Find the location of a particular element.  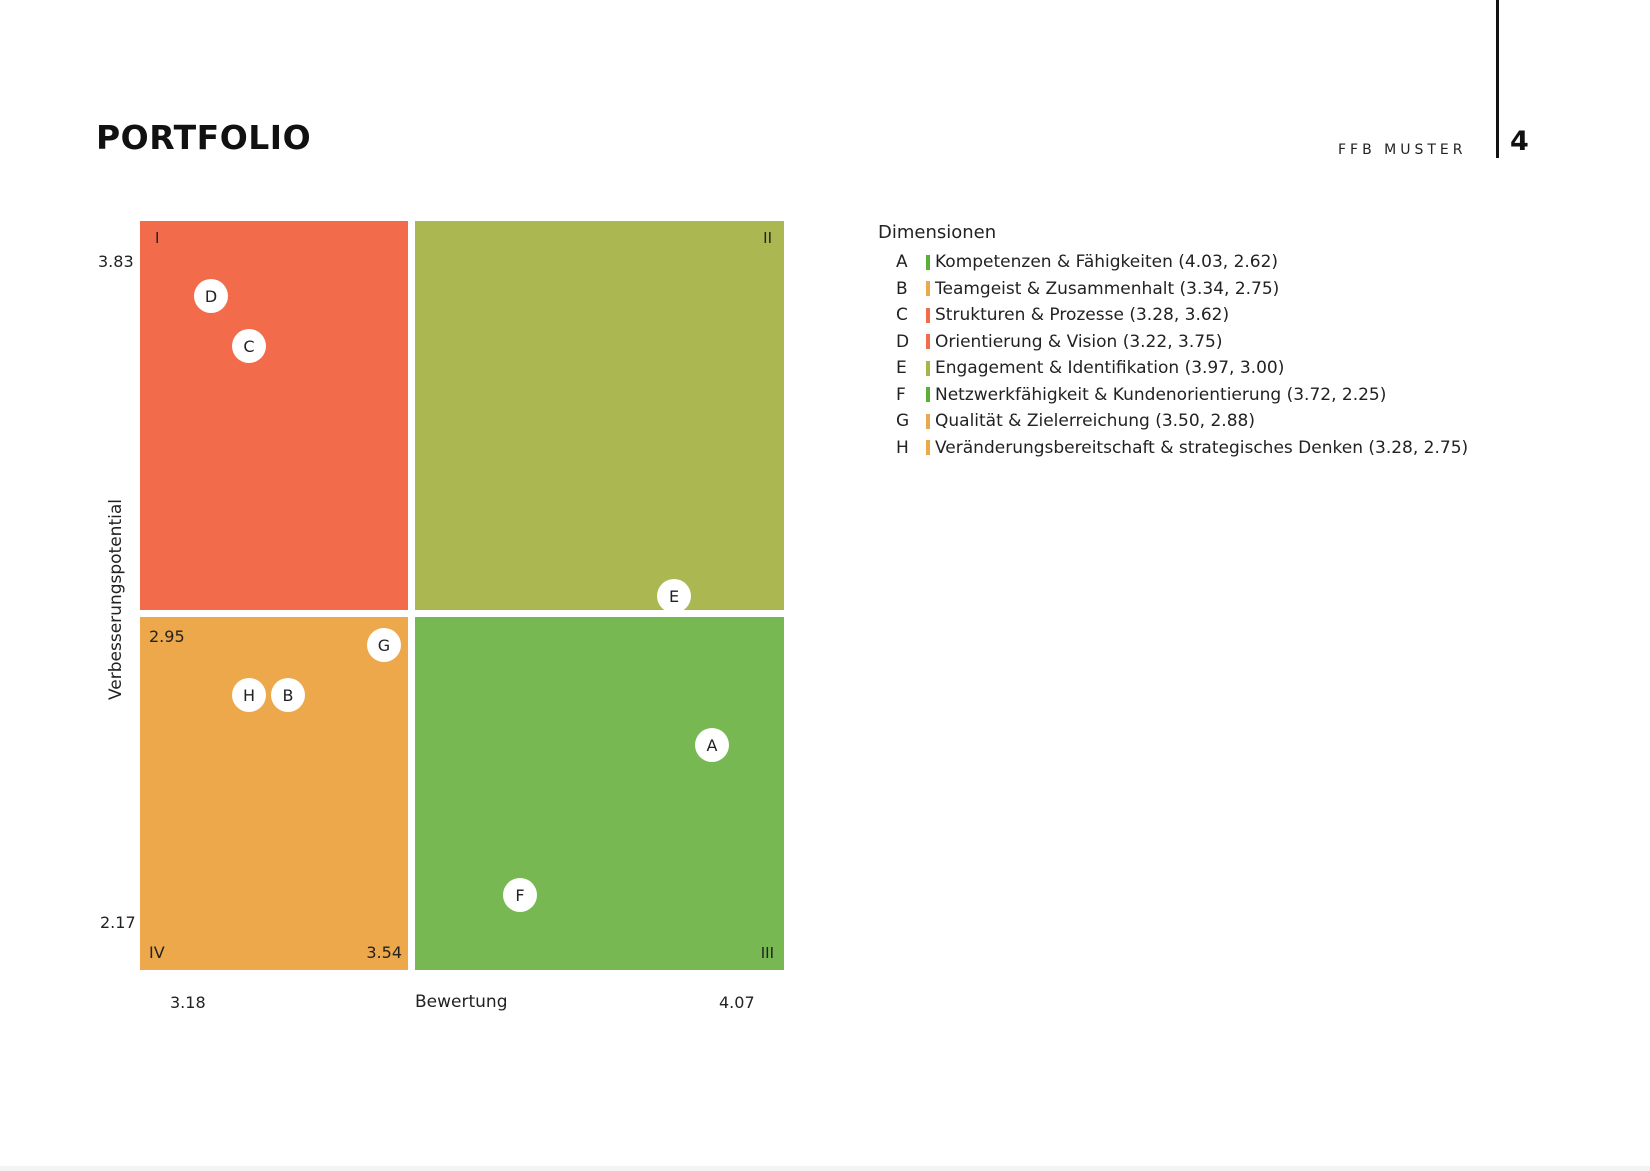

data-point-B: B is located at coordinates (288, 695).